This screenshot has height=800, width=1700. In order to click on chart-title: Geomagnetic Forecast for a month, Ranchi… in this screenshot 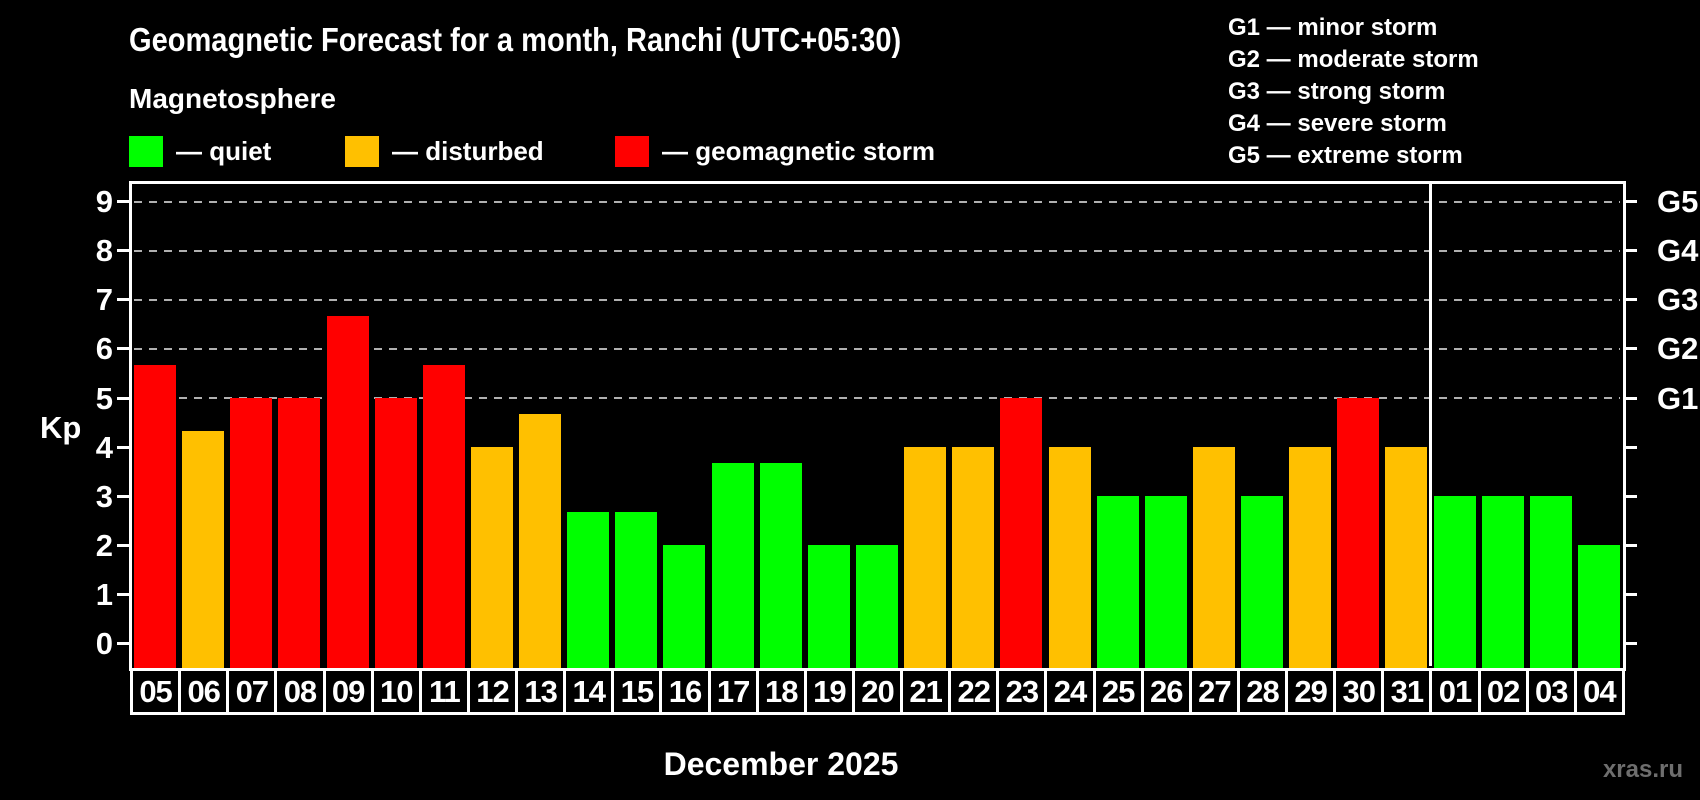, I will do `click(515, 39)`.